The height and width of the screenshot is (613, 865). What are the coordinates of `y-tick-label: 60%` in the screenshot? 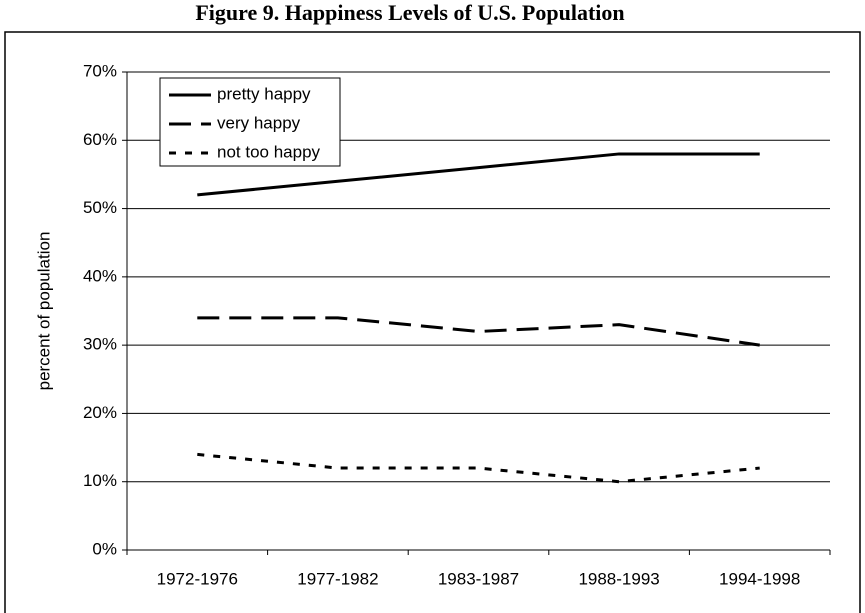 It's located at (100, 139).